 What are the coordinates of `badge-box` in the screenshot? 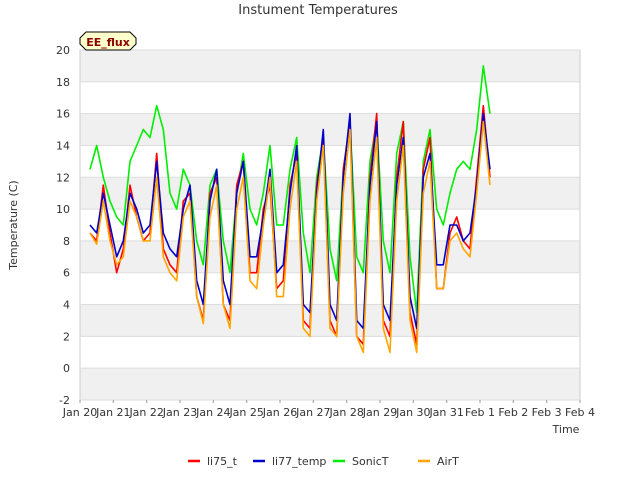 It's located at (108, 41).